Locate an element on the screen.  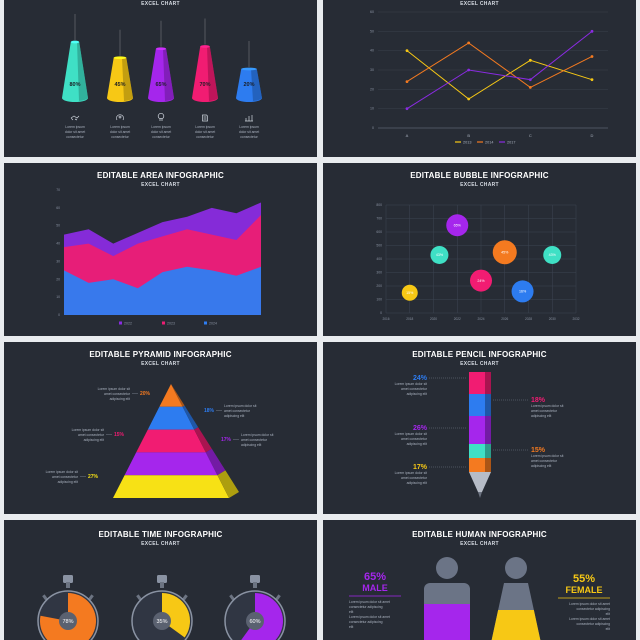
y-tick-label: 700 is located at coordinates (379, 219).